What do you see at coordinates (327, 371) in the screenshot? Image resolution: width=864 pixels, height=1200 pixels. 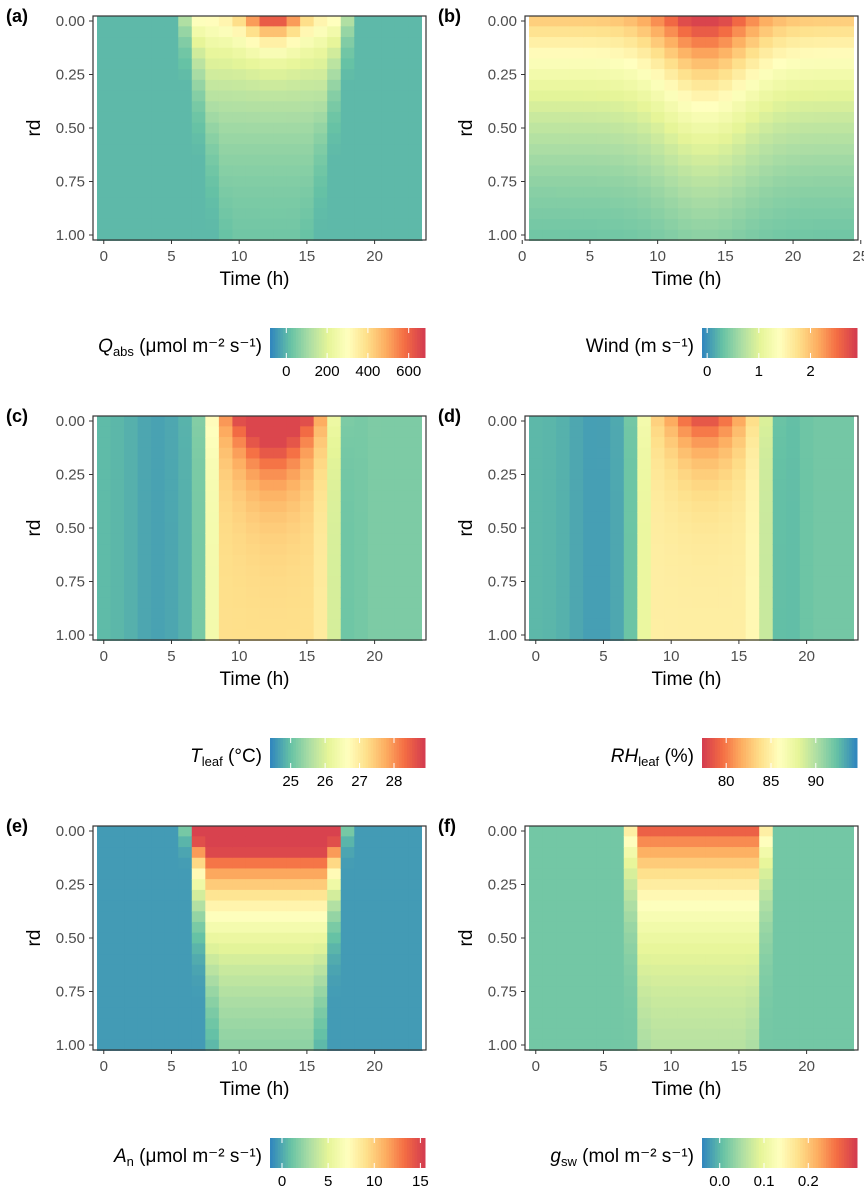 I see `colorbar-tick-label: 200` at bounding box center [327, 371].